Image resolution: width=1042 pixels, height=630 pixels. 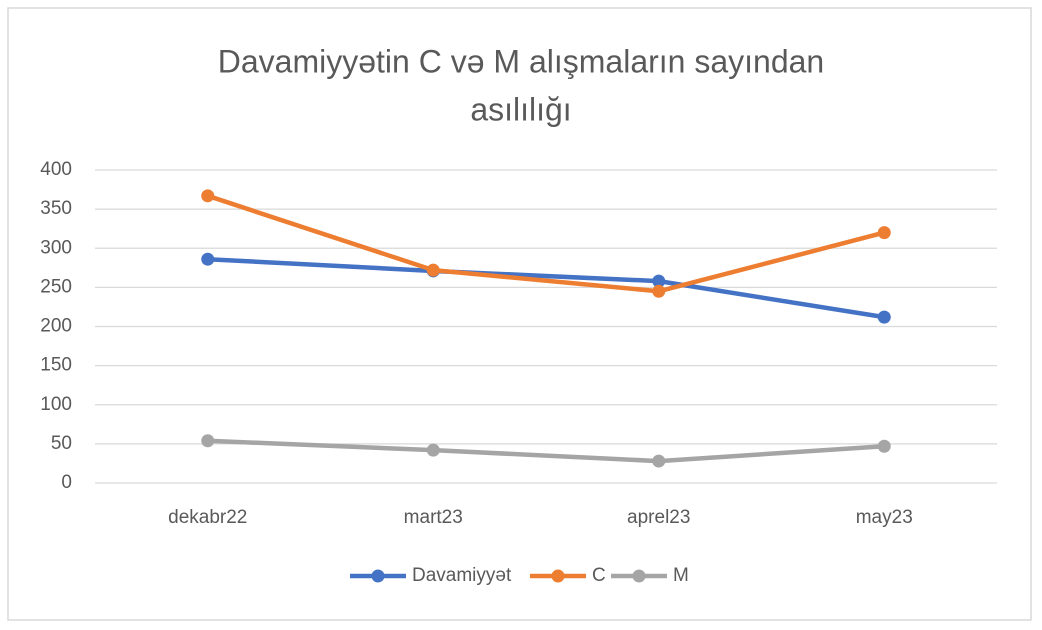 What do you see at coordinates (56, 208) in the screenshot?
I see `y-tick-label: 350` at bounding box center [56, 208].